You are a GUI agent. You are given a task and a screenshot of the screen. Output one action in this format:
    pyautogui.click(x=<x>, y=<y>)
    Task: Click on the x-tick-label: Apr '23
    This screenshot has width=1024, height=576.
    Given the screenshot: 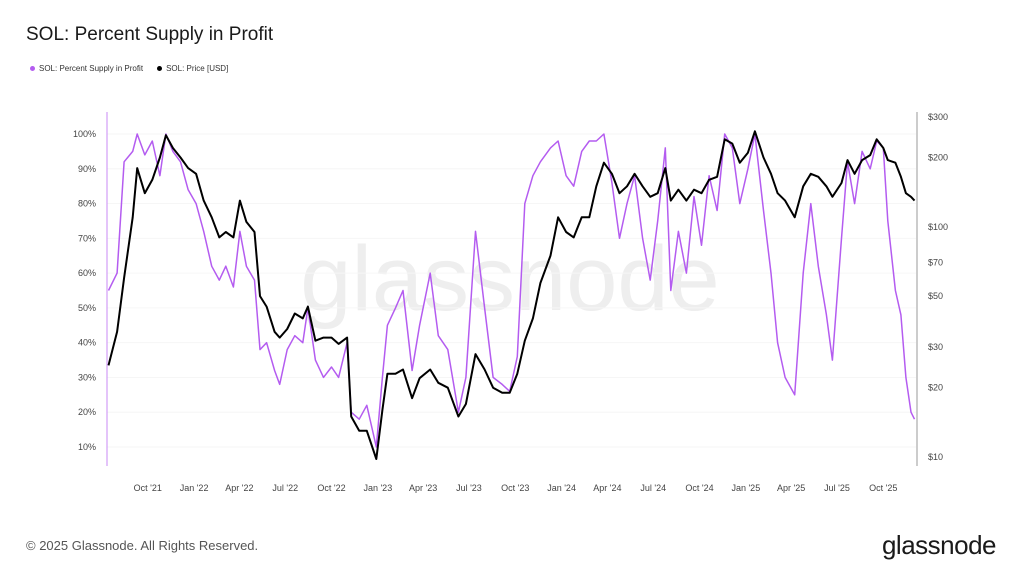 What is the action you would take?
    pyautogui.click(x=423, y=488)
    